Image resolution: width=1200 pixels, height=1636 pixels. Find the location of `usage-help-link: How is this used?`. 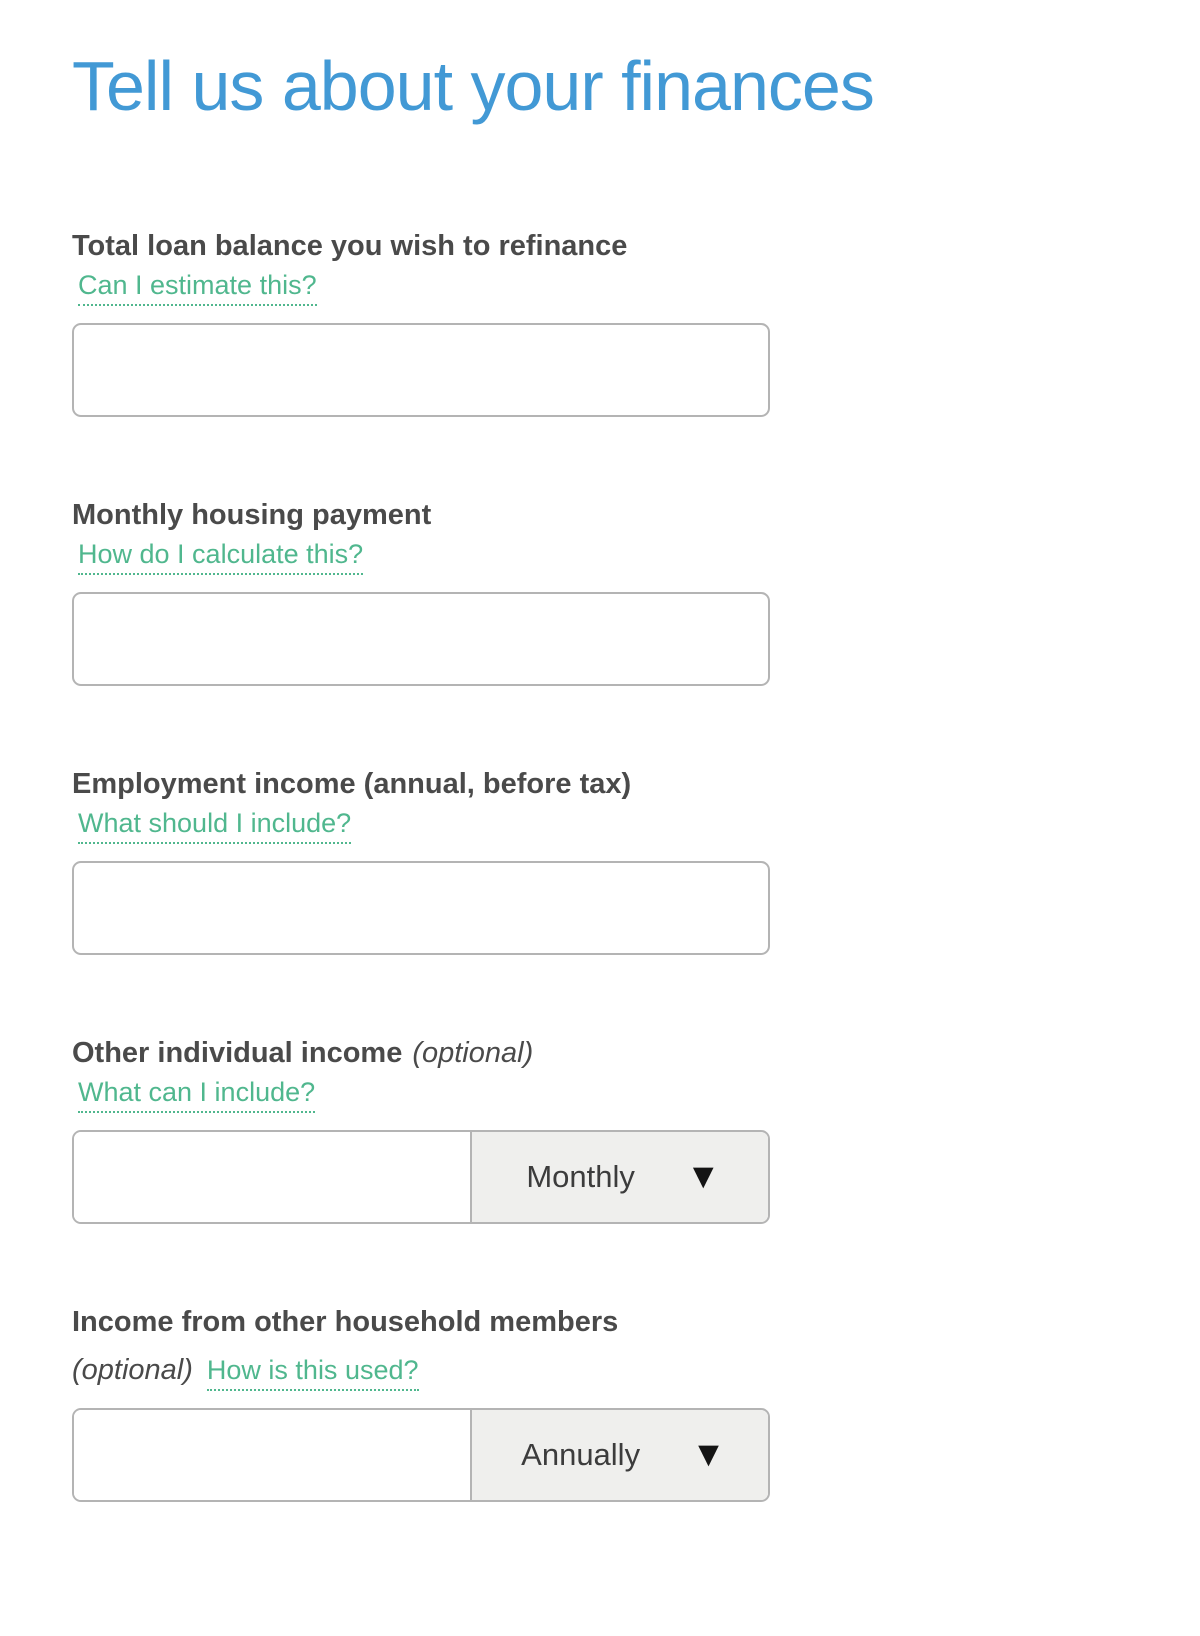

usage-help-link: How is this used? is located at coordinates (312, 1373).